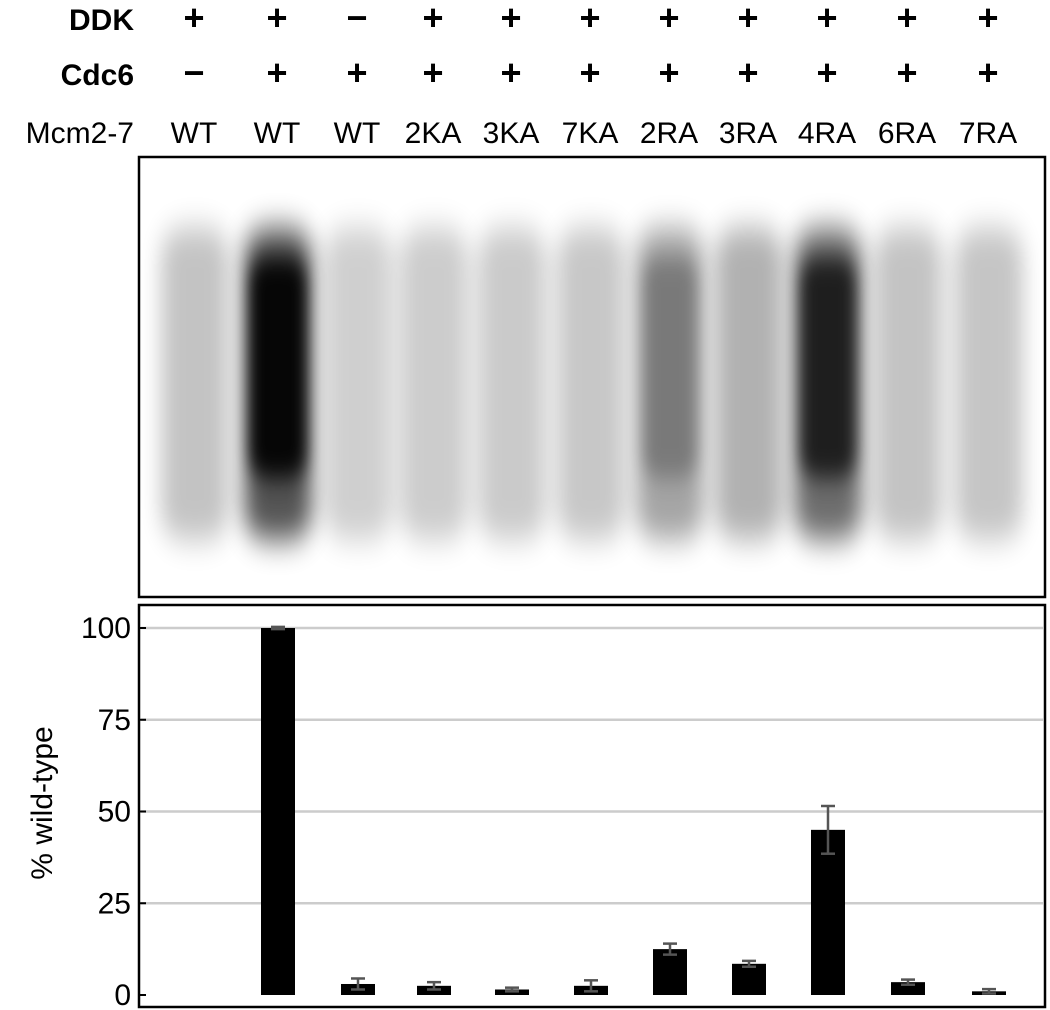  I want to click on lane-10-ddk: +, so click(906, 19).